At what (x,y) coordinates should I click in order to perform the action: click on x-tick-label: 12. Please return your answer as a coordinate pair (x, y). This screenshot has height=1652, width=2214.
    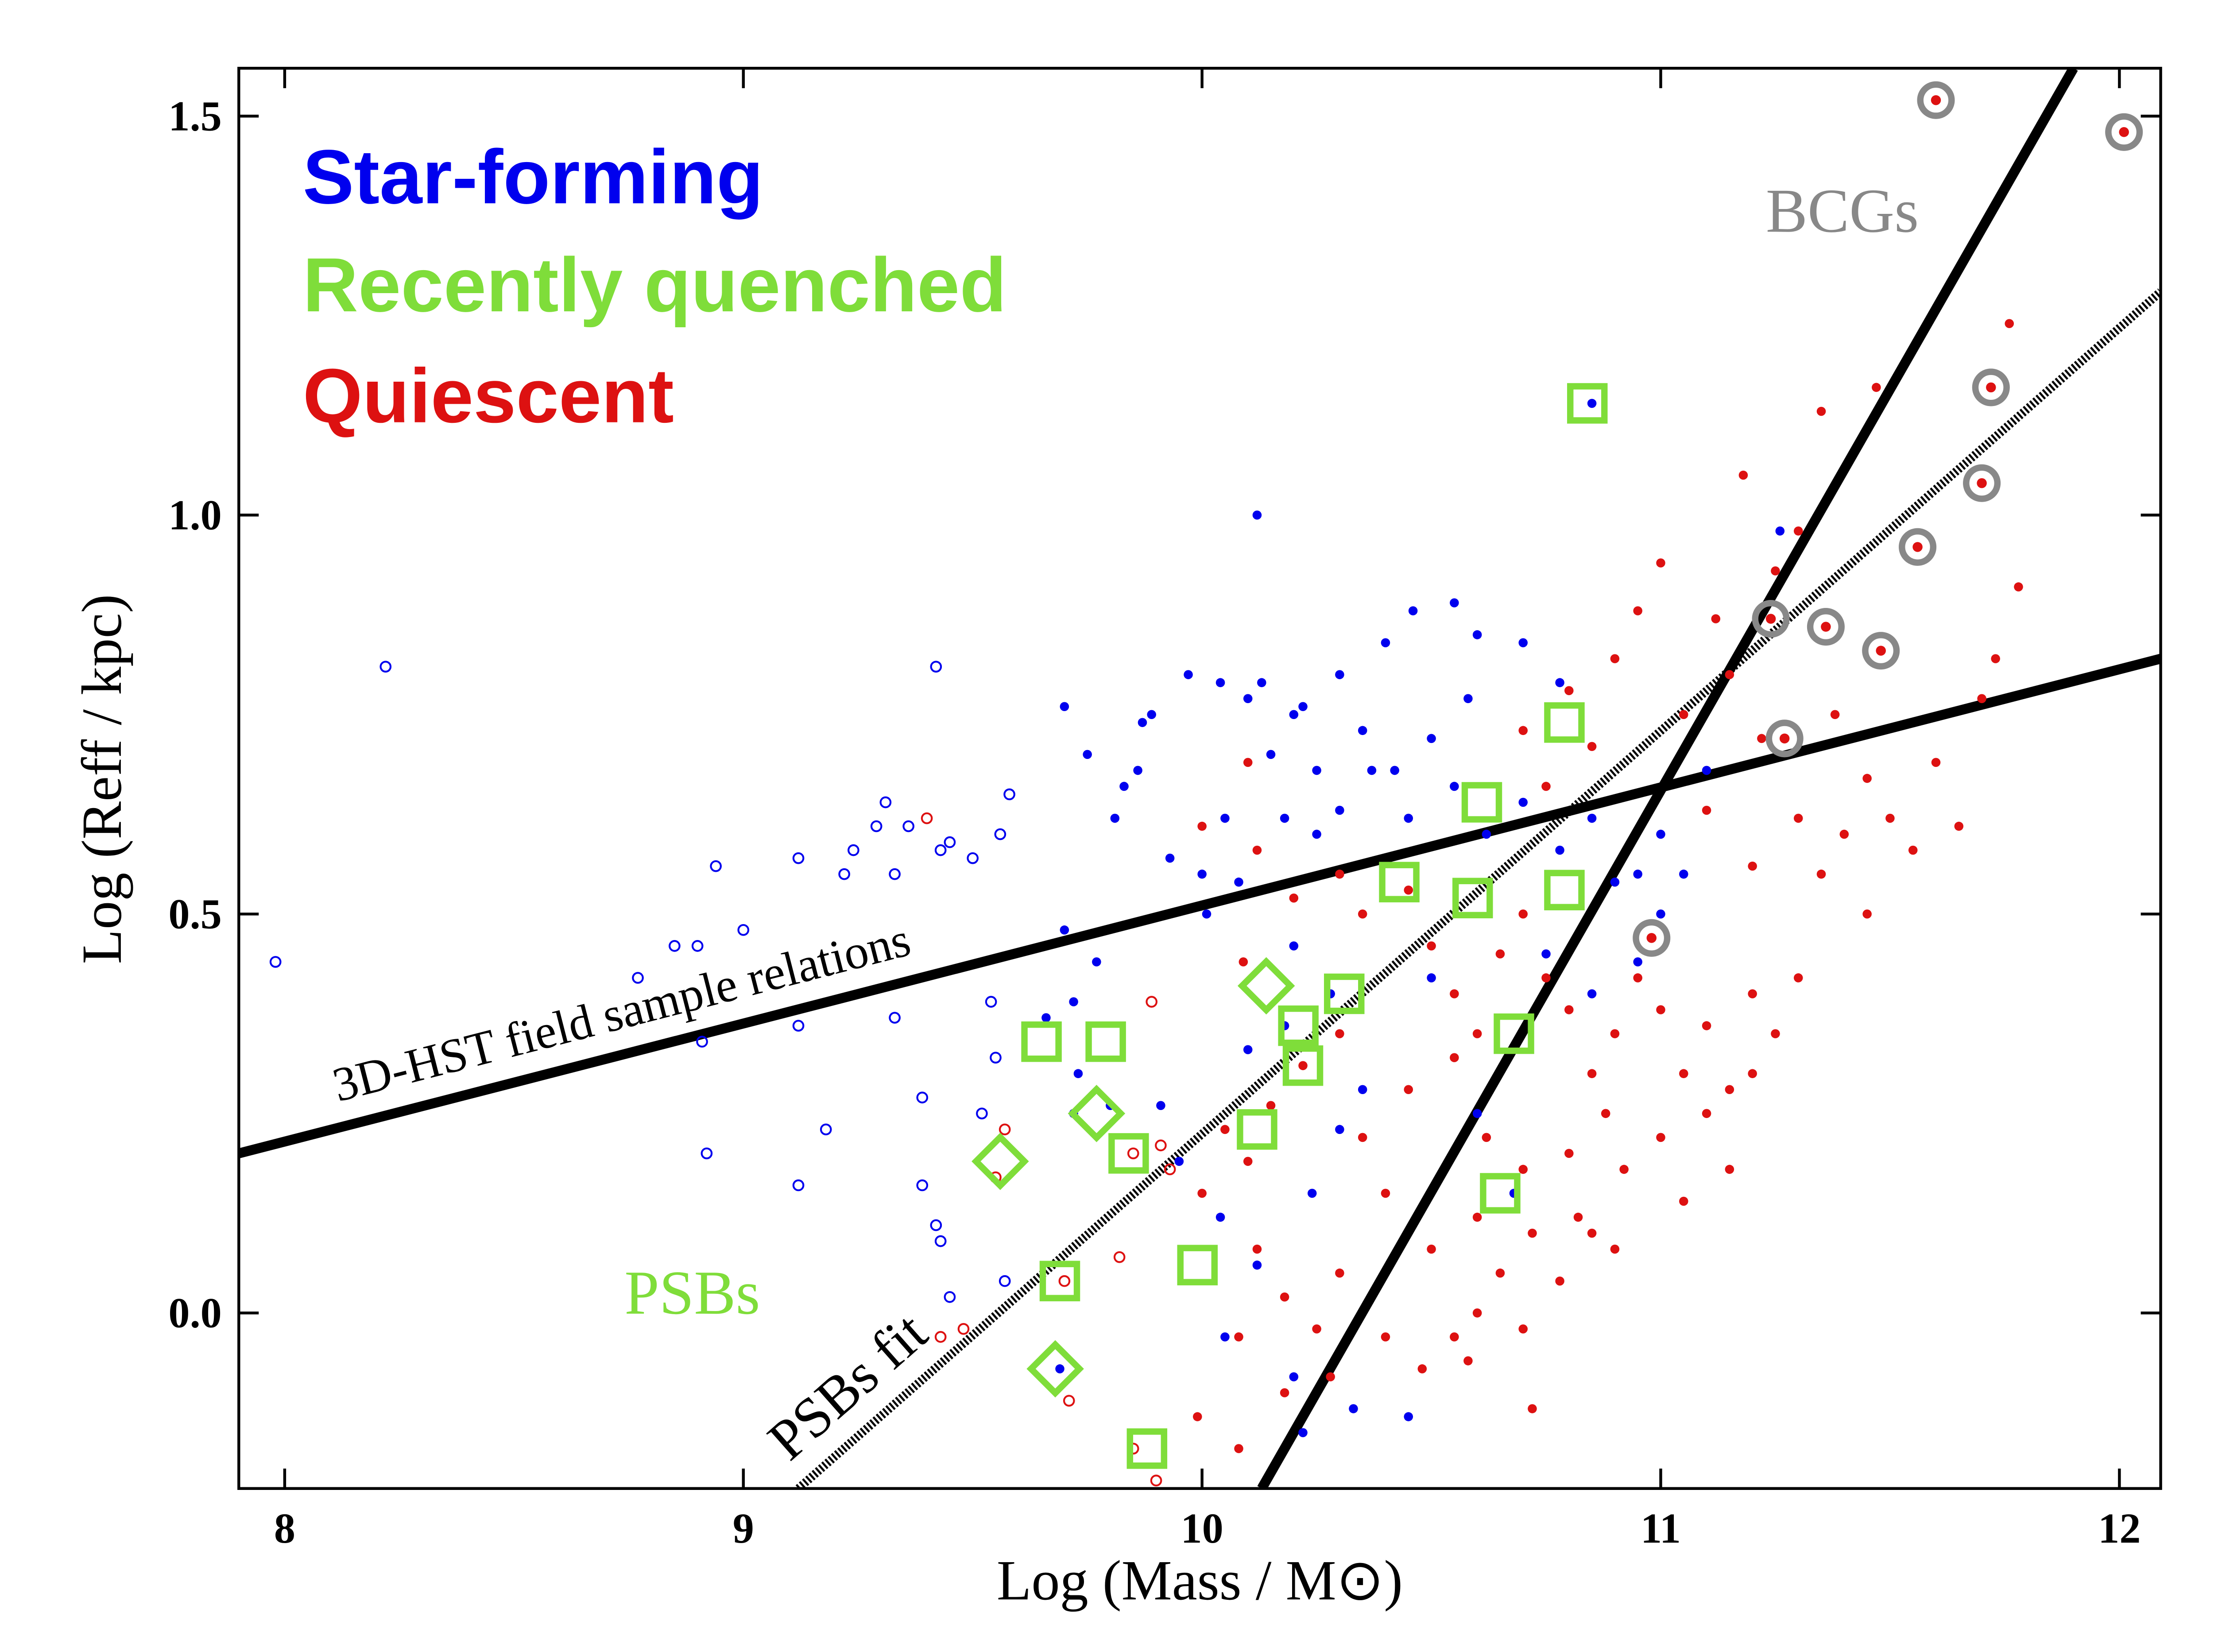
    Looking at the image, I should click on (2119, 1528).